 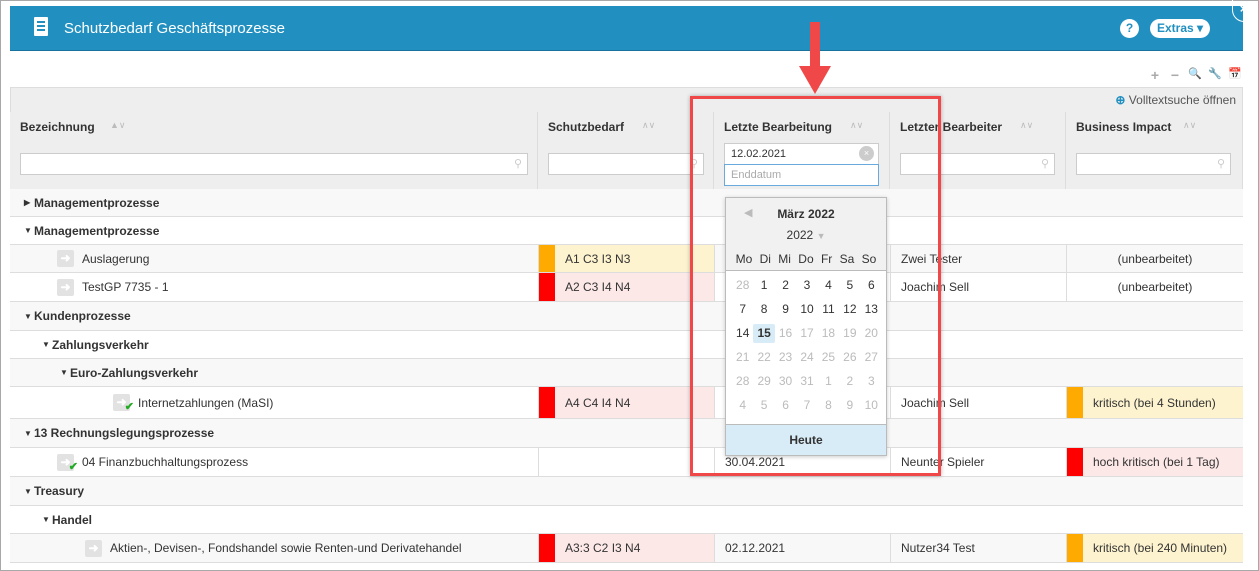 I want to click on sort-icon: ▲∨, so click(x=118, y=125).